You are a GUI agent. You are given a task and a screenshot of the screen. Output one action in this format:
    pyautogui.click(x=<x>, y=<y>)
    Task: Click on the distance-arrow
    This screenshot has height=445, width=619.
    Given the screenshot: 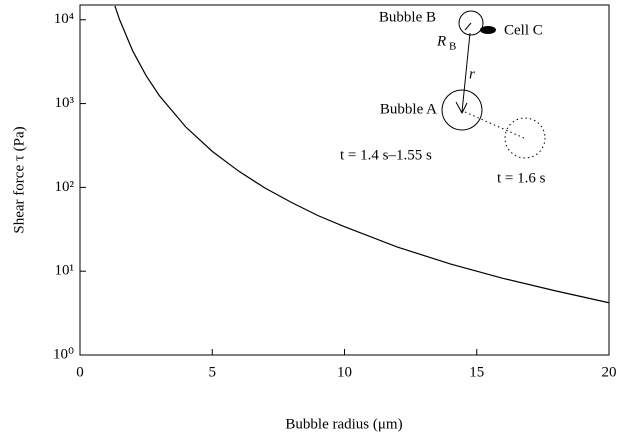 What is the action you would take?
    pyautogui.click(x=466, y=72)
    